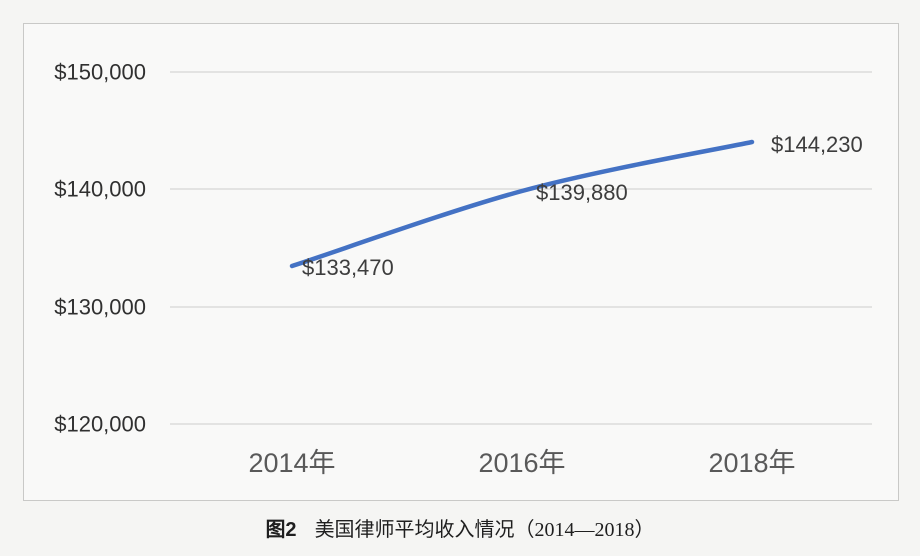  What do you see at coordinates (100, 423) in the screenshot?
I see `y-tick-120000: $120,000` at bounding box center [100, 423].